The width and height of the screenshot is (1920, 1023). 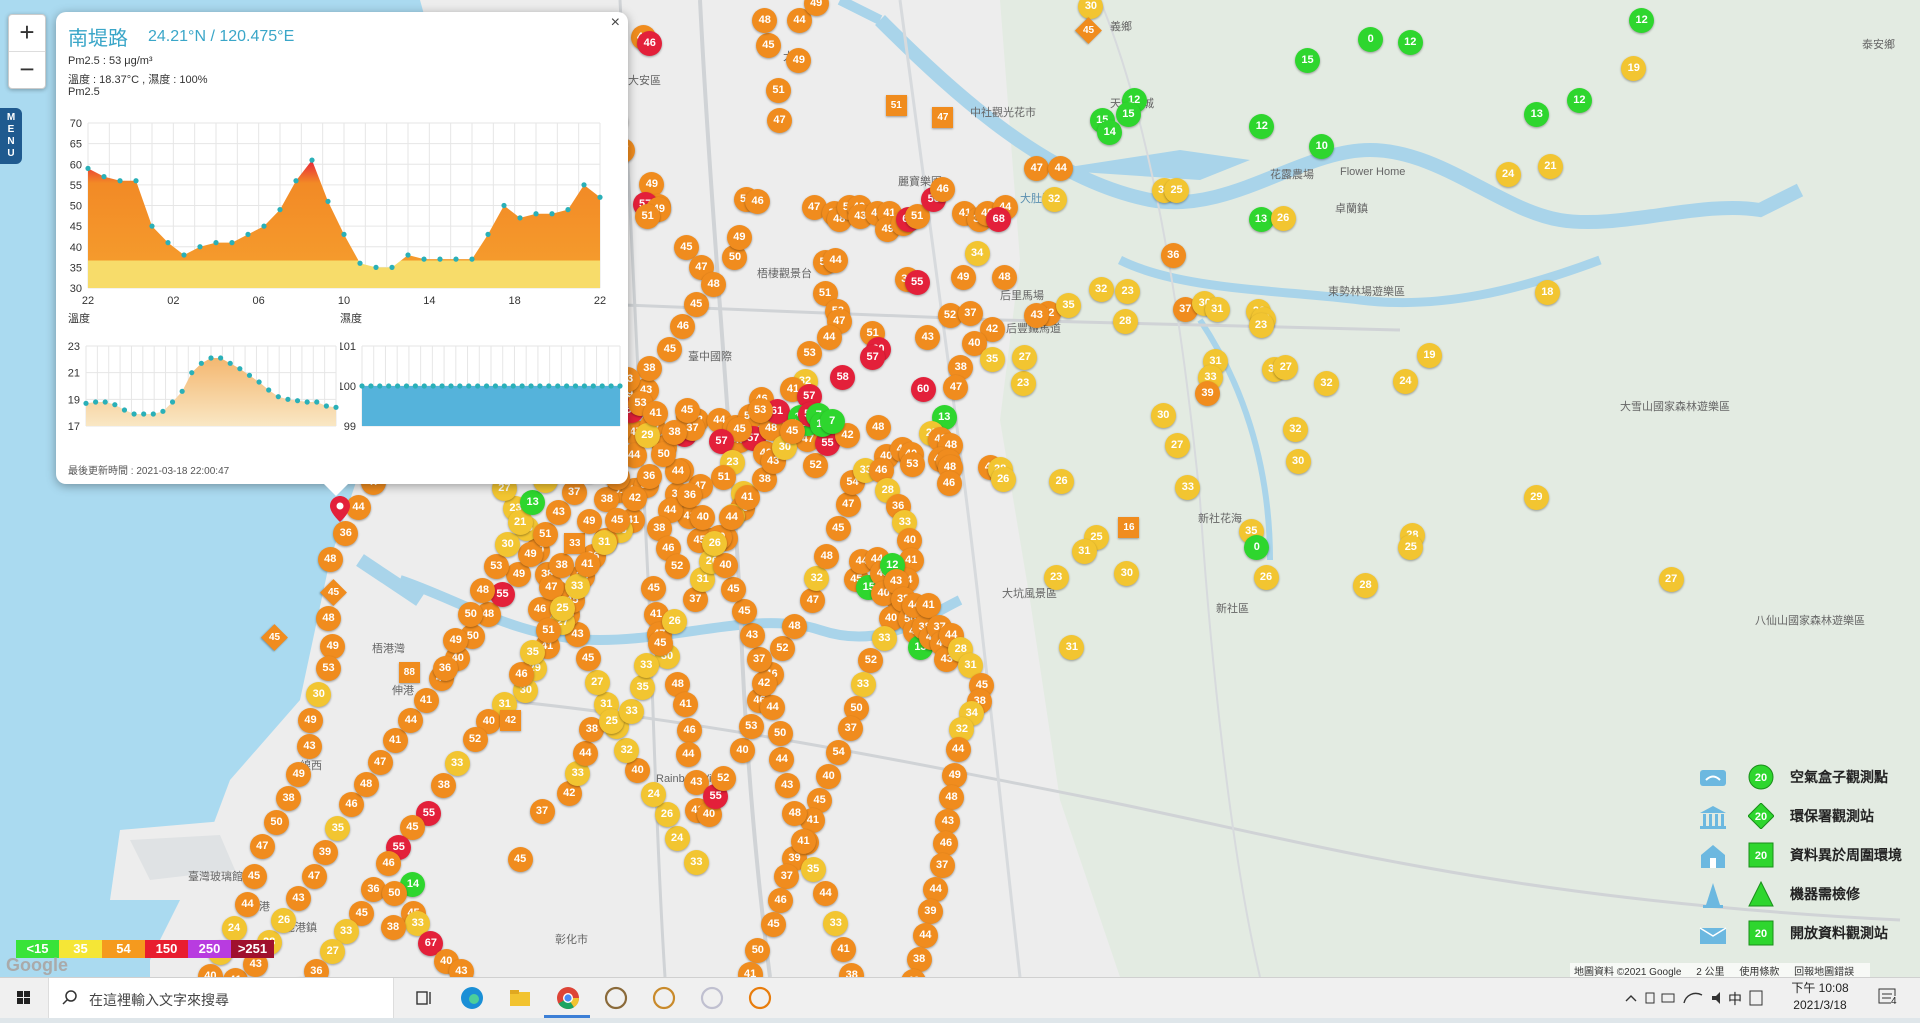 I want to click on sensor-square-marker: 47, so click(x=942, y=117).